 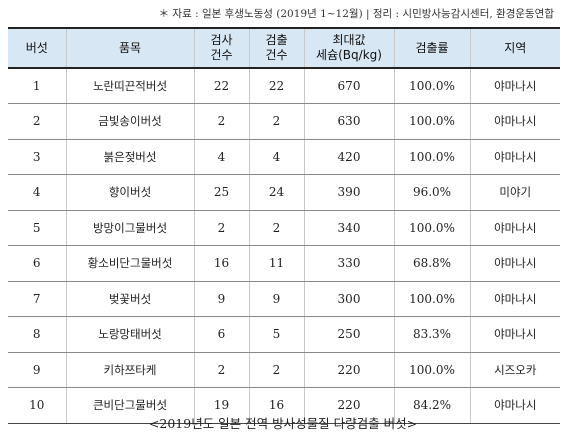 What do you see at coordinates (130, 48) in the screenshot?
I see `item-header: 품목` at bounding box center [130, 48].